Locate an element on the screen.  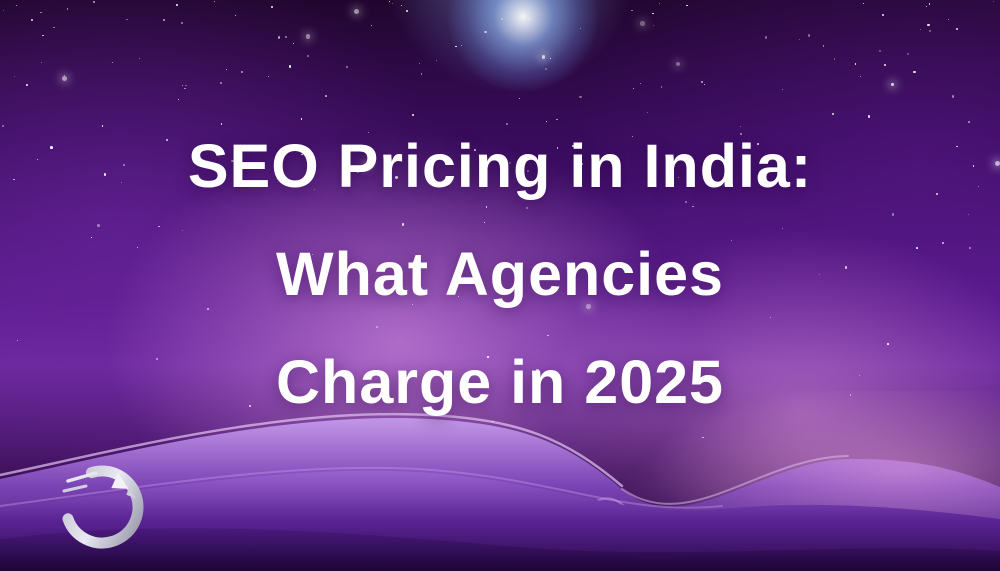
bright-star-glow-icon is located at coordinates (523, 46).